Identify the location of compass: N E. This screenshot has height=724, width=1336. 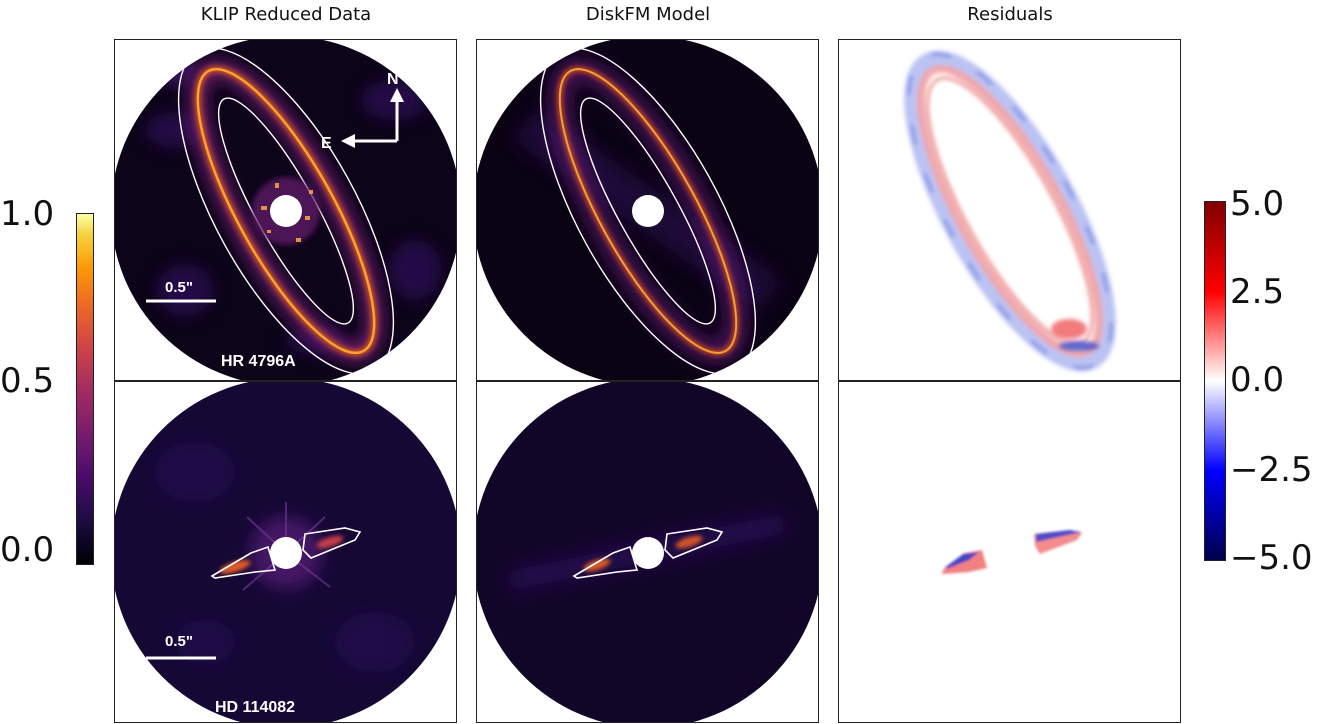
(362, 111).